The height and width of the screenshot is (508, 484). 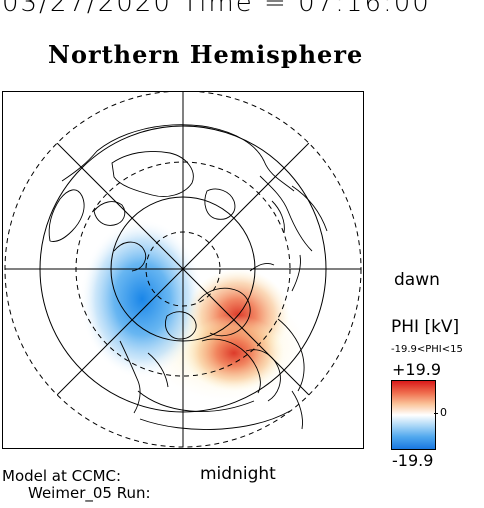 I want to click on midnight-label: midnight, so click(x=238, y=474).